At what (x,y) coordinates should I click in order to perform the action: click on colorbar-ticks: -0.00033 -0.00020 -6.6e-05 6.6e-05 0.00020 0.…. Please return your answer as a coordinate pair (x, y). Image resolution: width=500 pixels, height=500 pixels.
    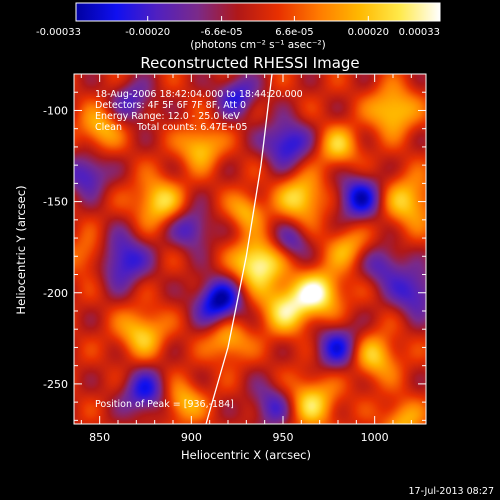
    Looking at the image, I should click on (238, 27).